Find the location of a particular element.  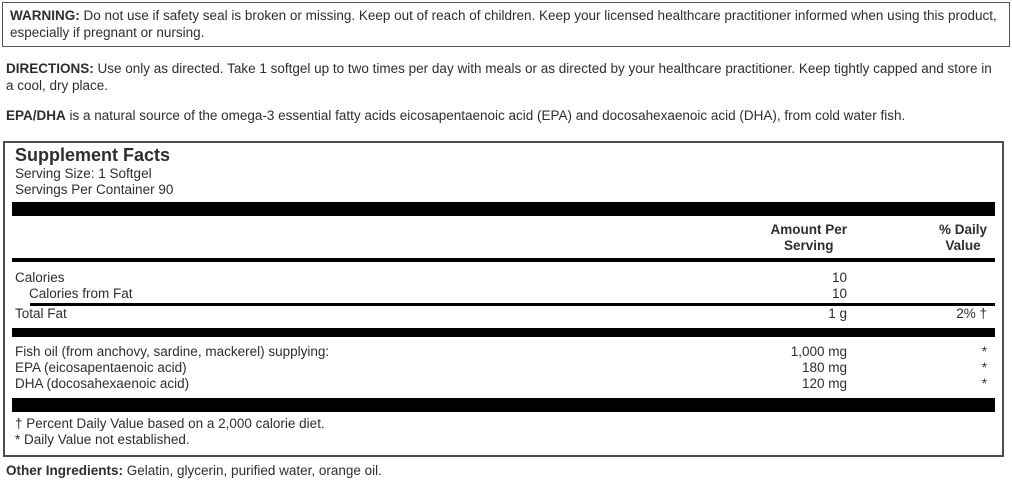

calories-section: Calories 10 Calories from Fat 10 is located at coordinates (503, 282).